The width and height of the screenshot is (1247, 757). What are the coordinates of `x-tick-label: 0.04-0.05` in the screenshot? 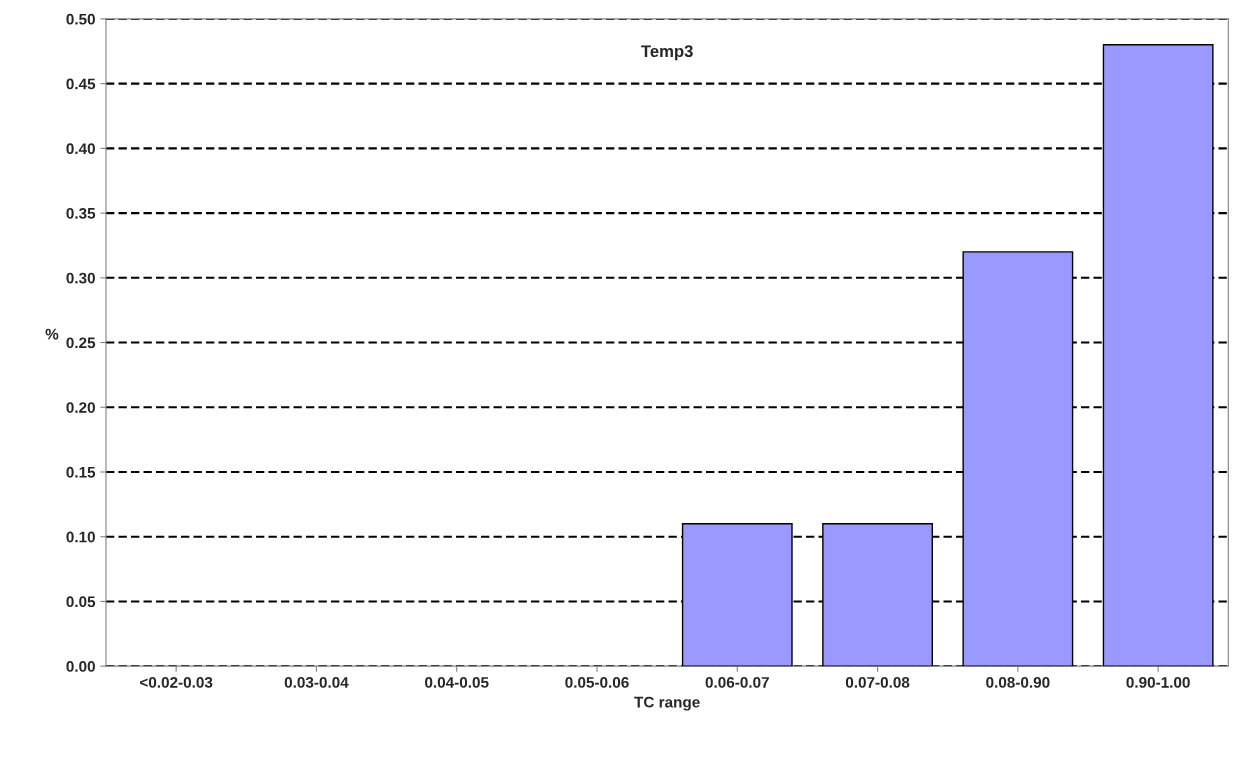 It's located at (457, 682).